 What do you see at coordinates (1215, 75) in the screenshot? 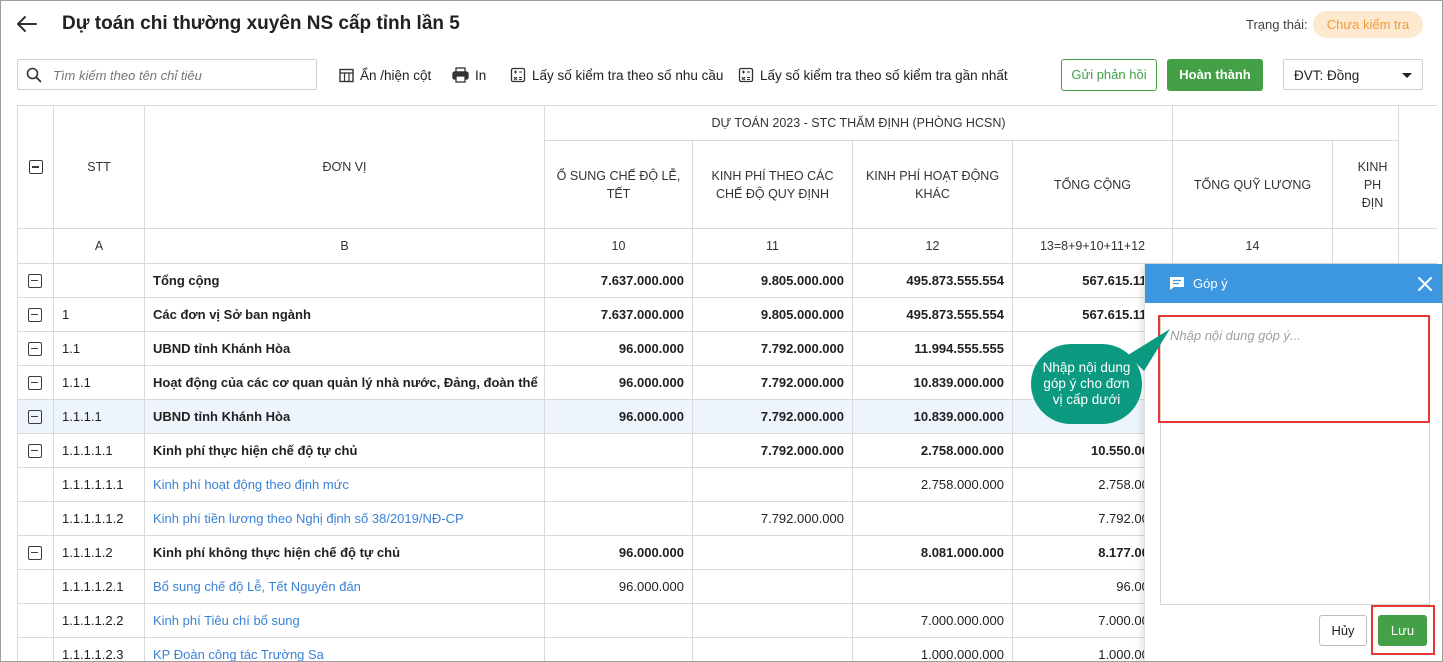
I see `complete-button: Hoàn thành` at bounding box center [1215, 75].